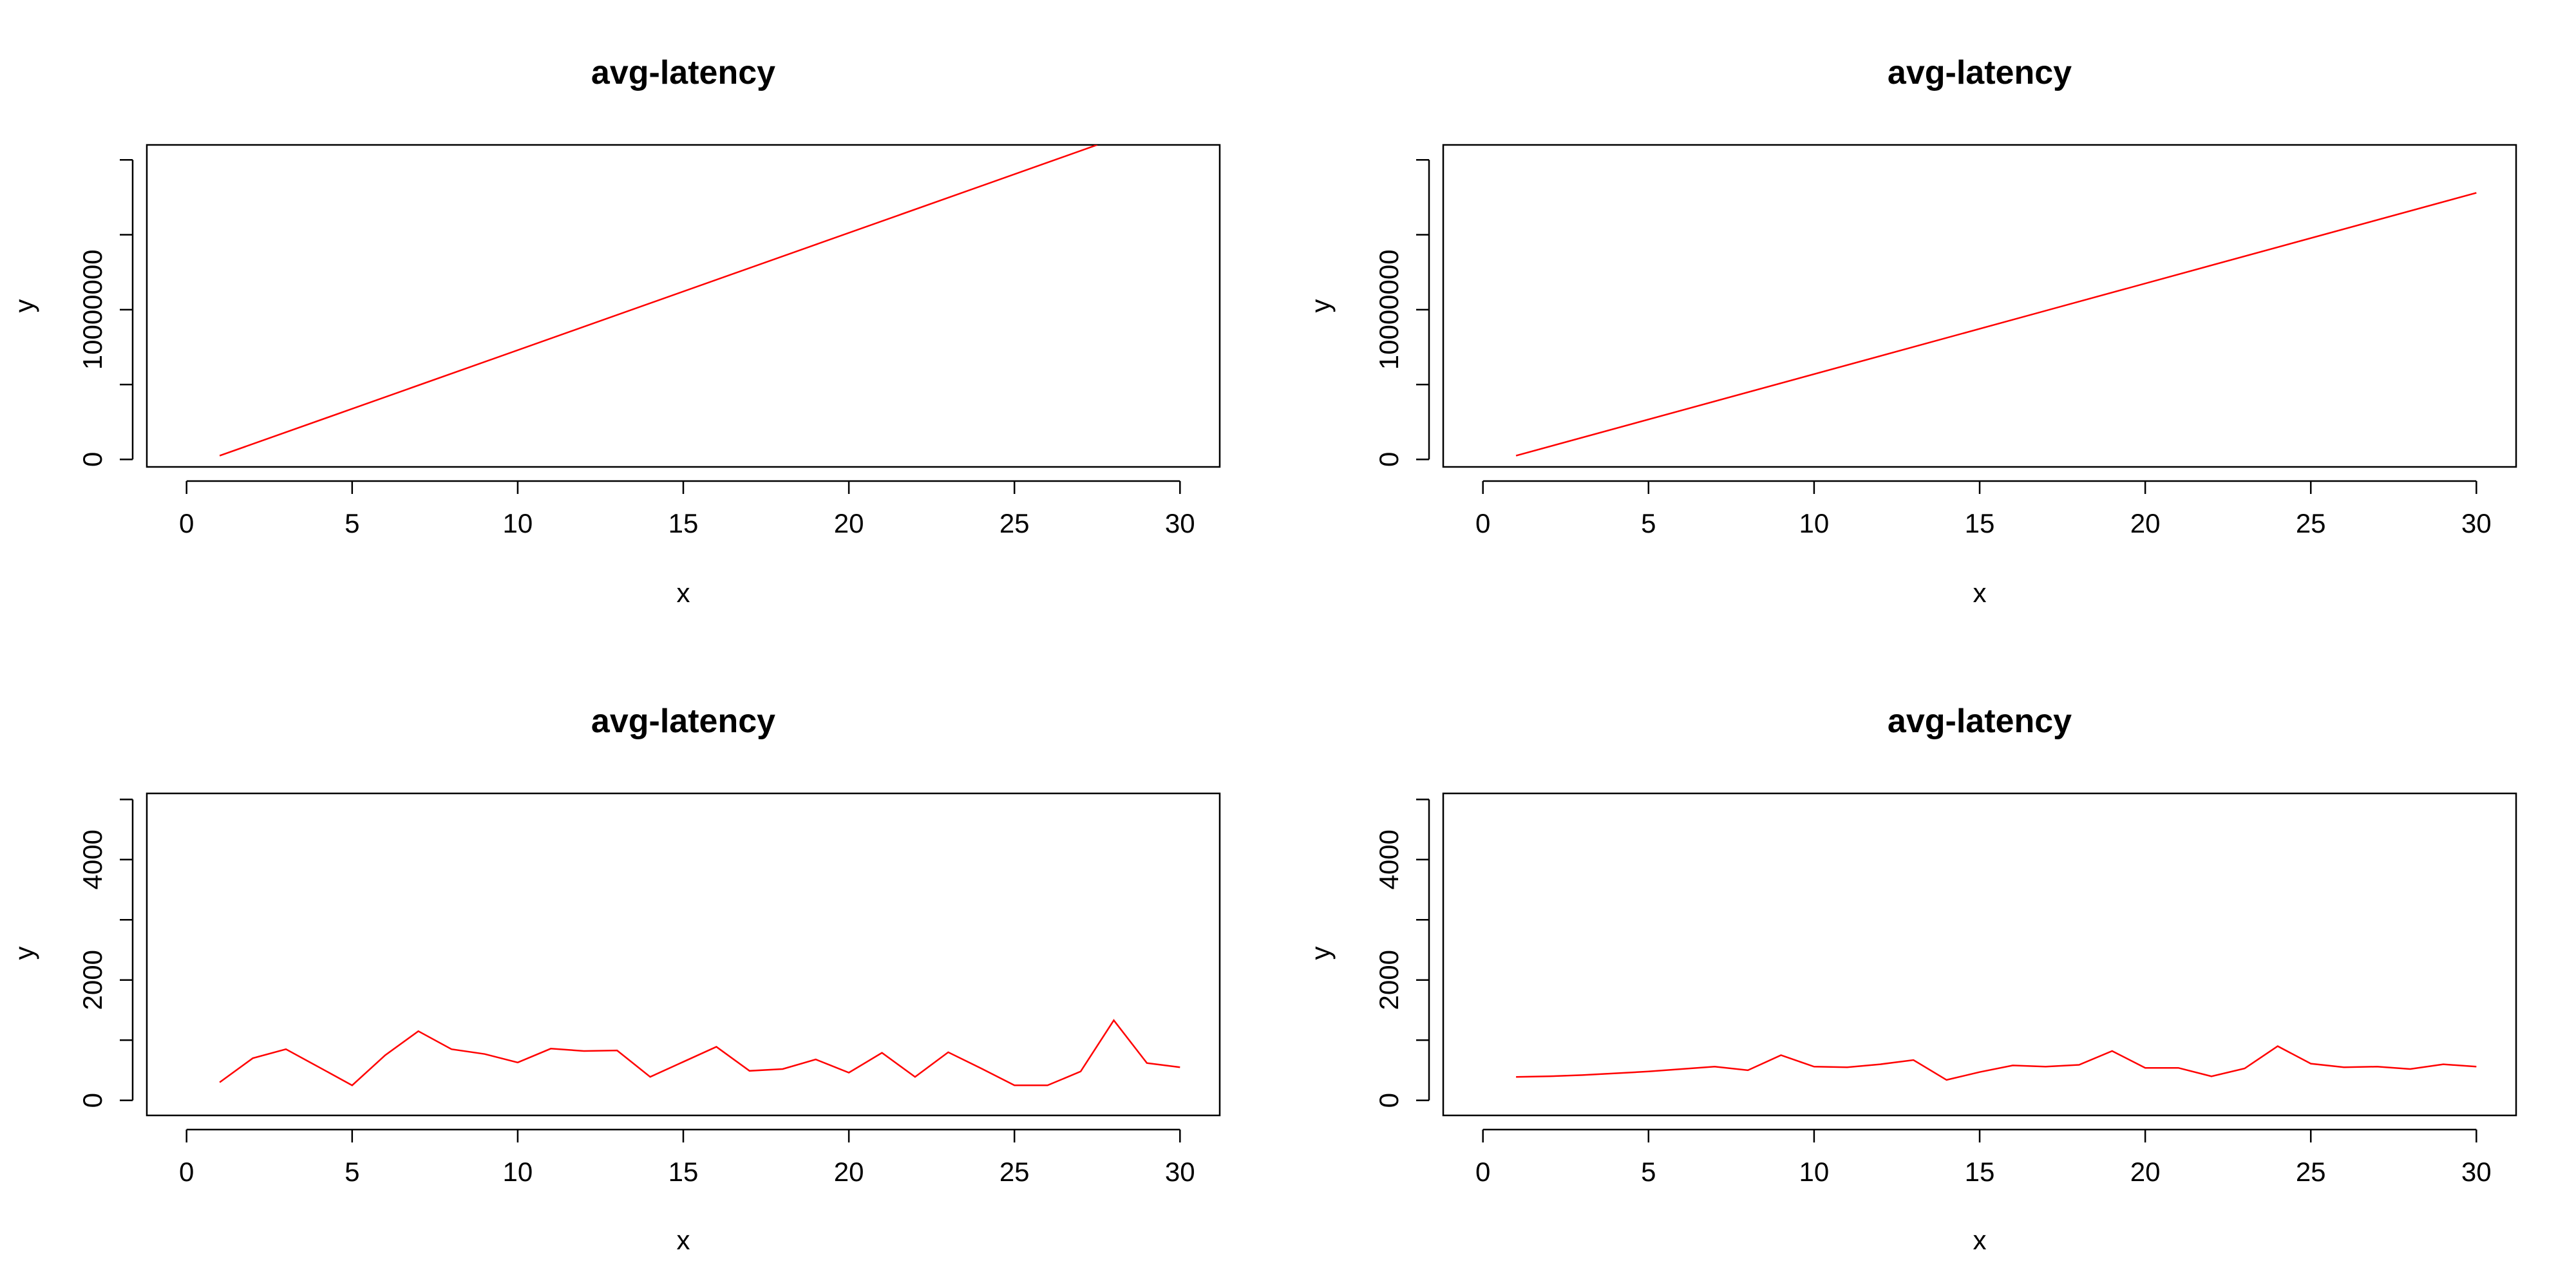 Image resolution: width=2576 pixels, height=1288 pixels. What do you see at coordinates (684, 1240) in the screenshot?
I see `chart-3-x-axis-label: x` at bounding box center [684, 1240].